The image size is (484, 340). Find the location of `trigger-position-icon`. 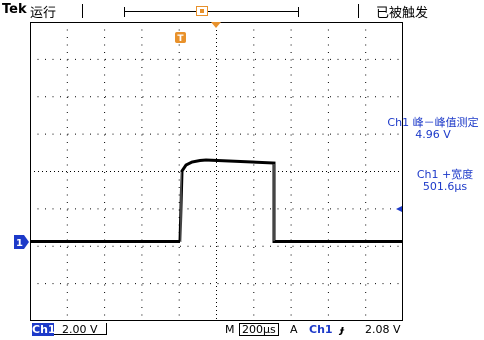

trigger-position-icon is located at coordinates (216, 25).